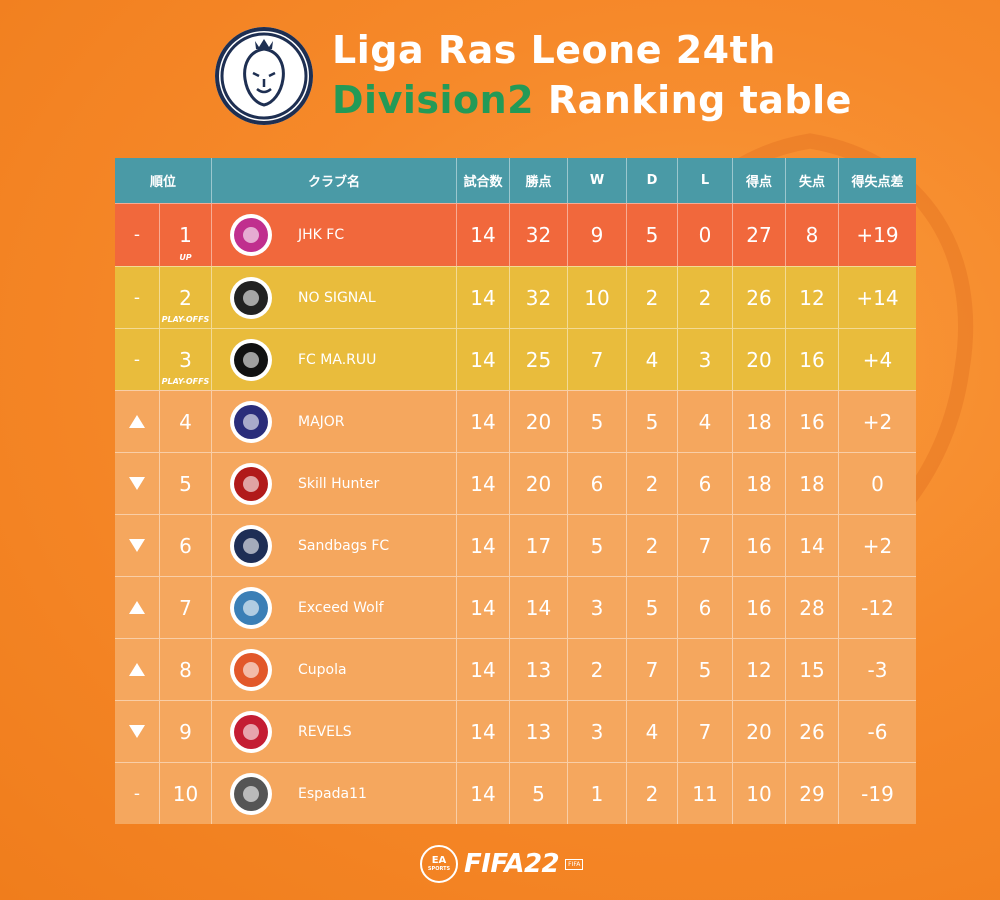 The height and width of the screenshot is (900, 1000). Describe the element at coordinates (515, 297) in the screenshot. I see `table-row: -2 PLAY-OFFS NO SIGNAL 14 32 10 2 2 26 12 +14` at that location.